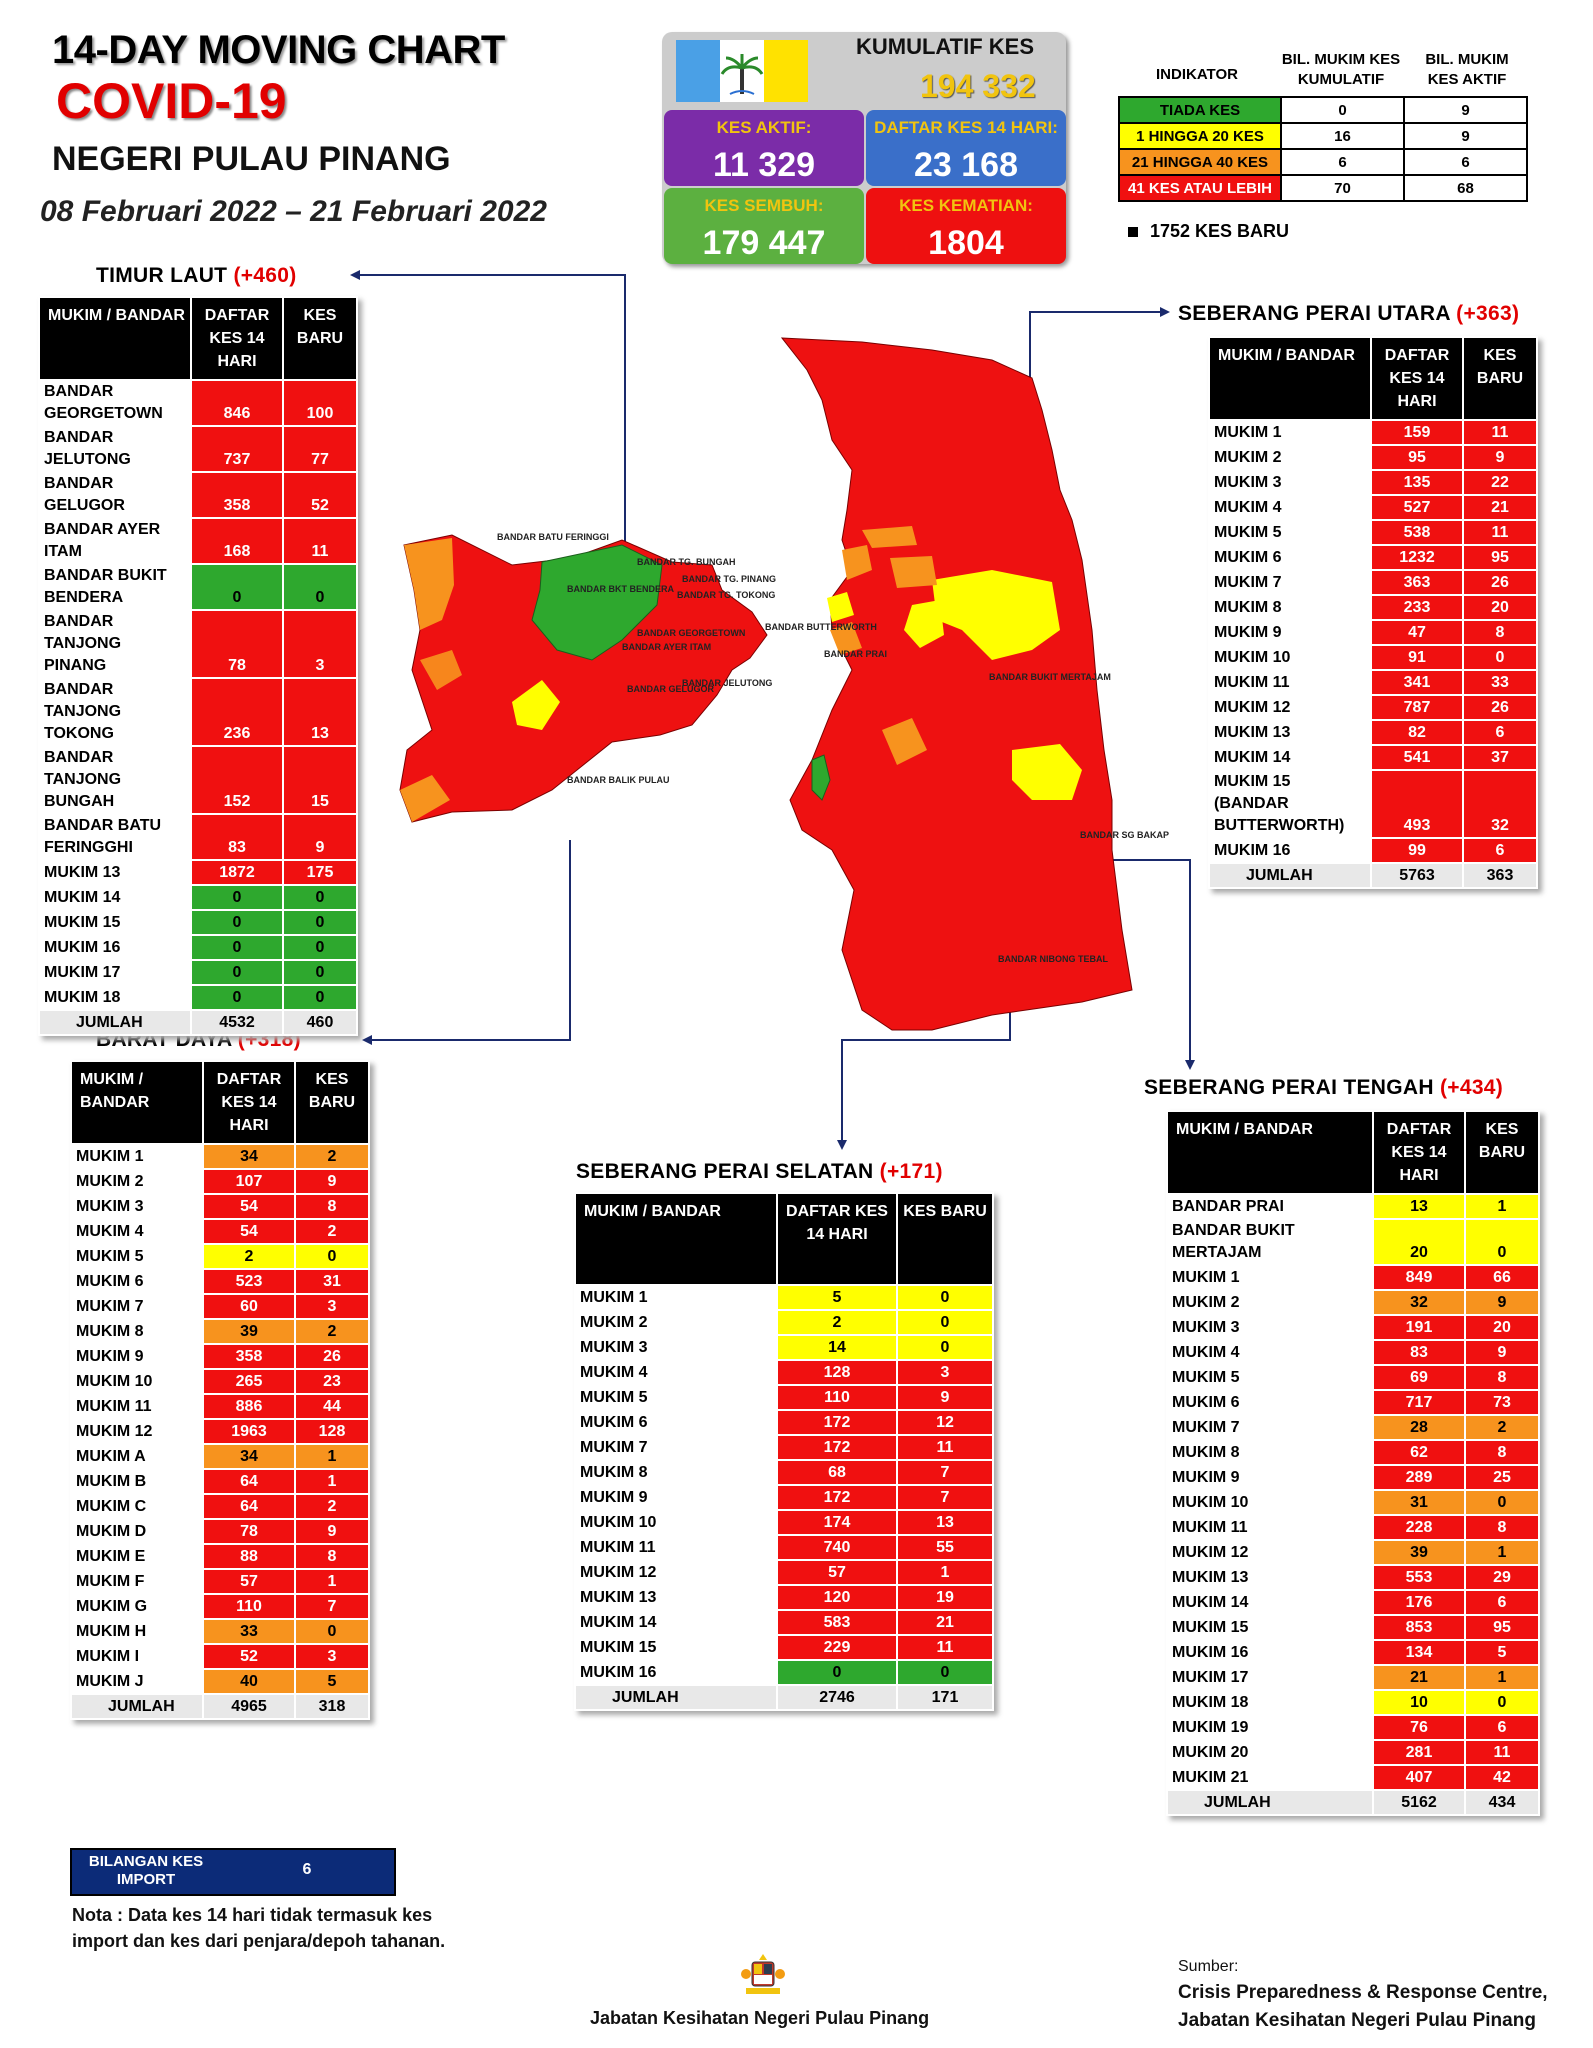 This screenshot has height=2048, width=1593. Describe the element at coordinates (1502, 1327) in the screenshot. I see `new-cases: 20` at that location.